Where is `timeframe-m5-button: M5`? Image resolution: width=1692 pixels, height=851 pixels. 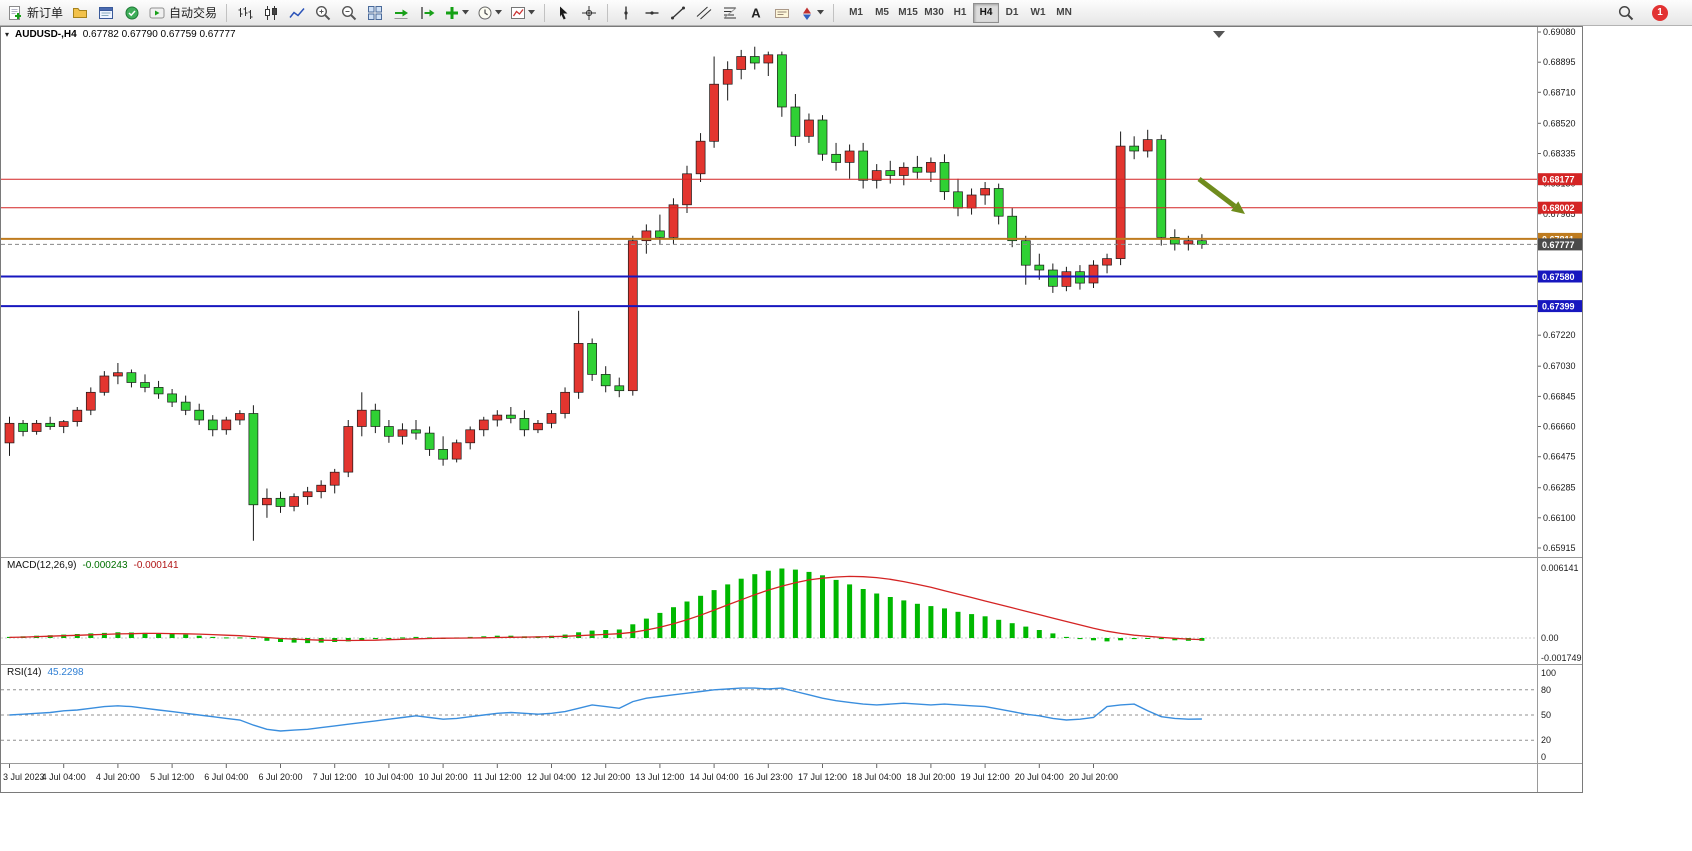 timeframe-m5-button: M5 is located at coordinates (882, 13).